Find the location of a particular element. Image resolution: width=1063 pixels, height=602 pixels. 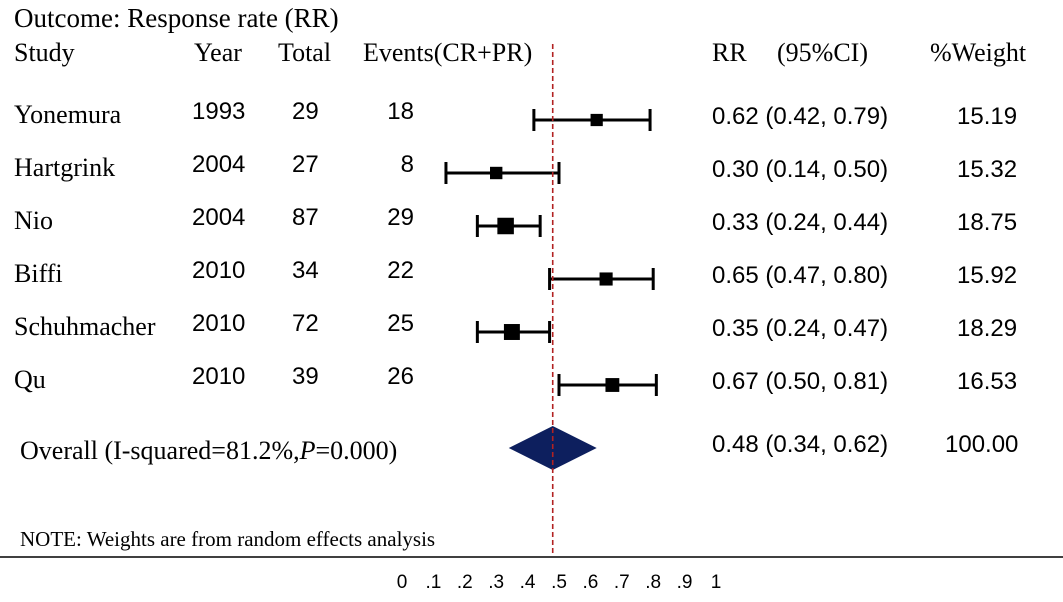

col-header-study: Study is located at coordinates (44, 52).